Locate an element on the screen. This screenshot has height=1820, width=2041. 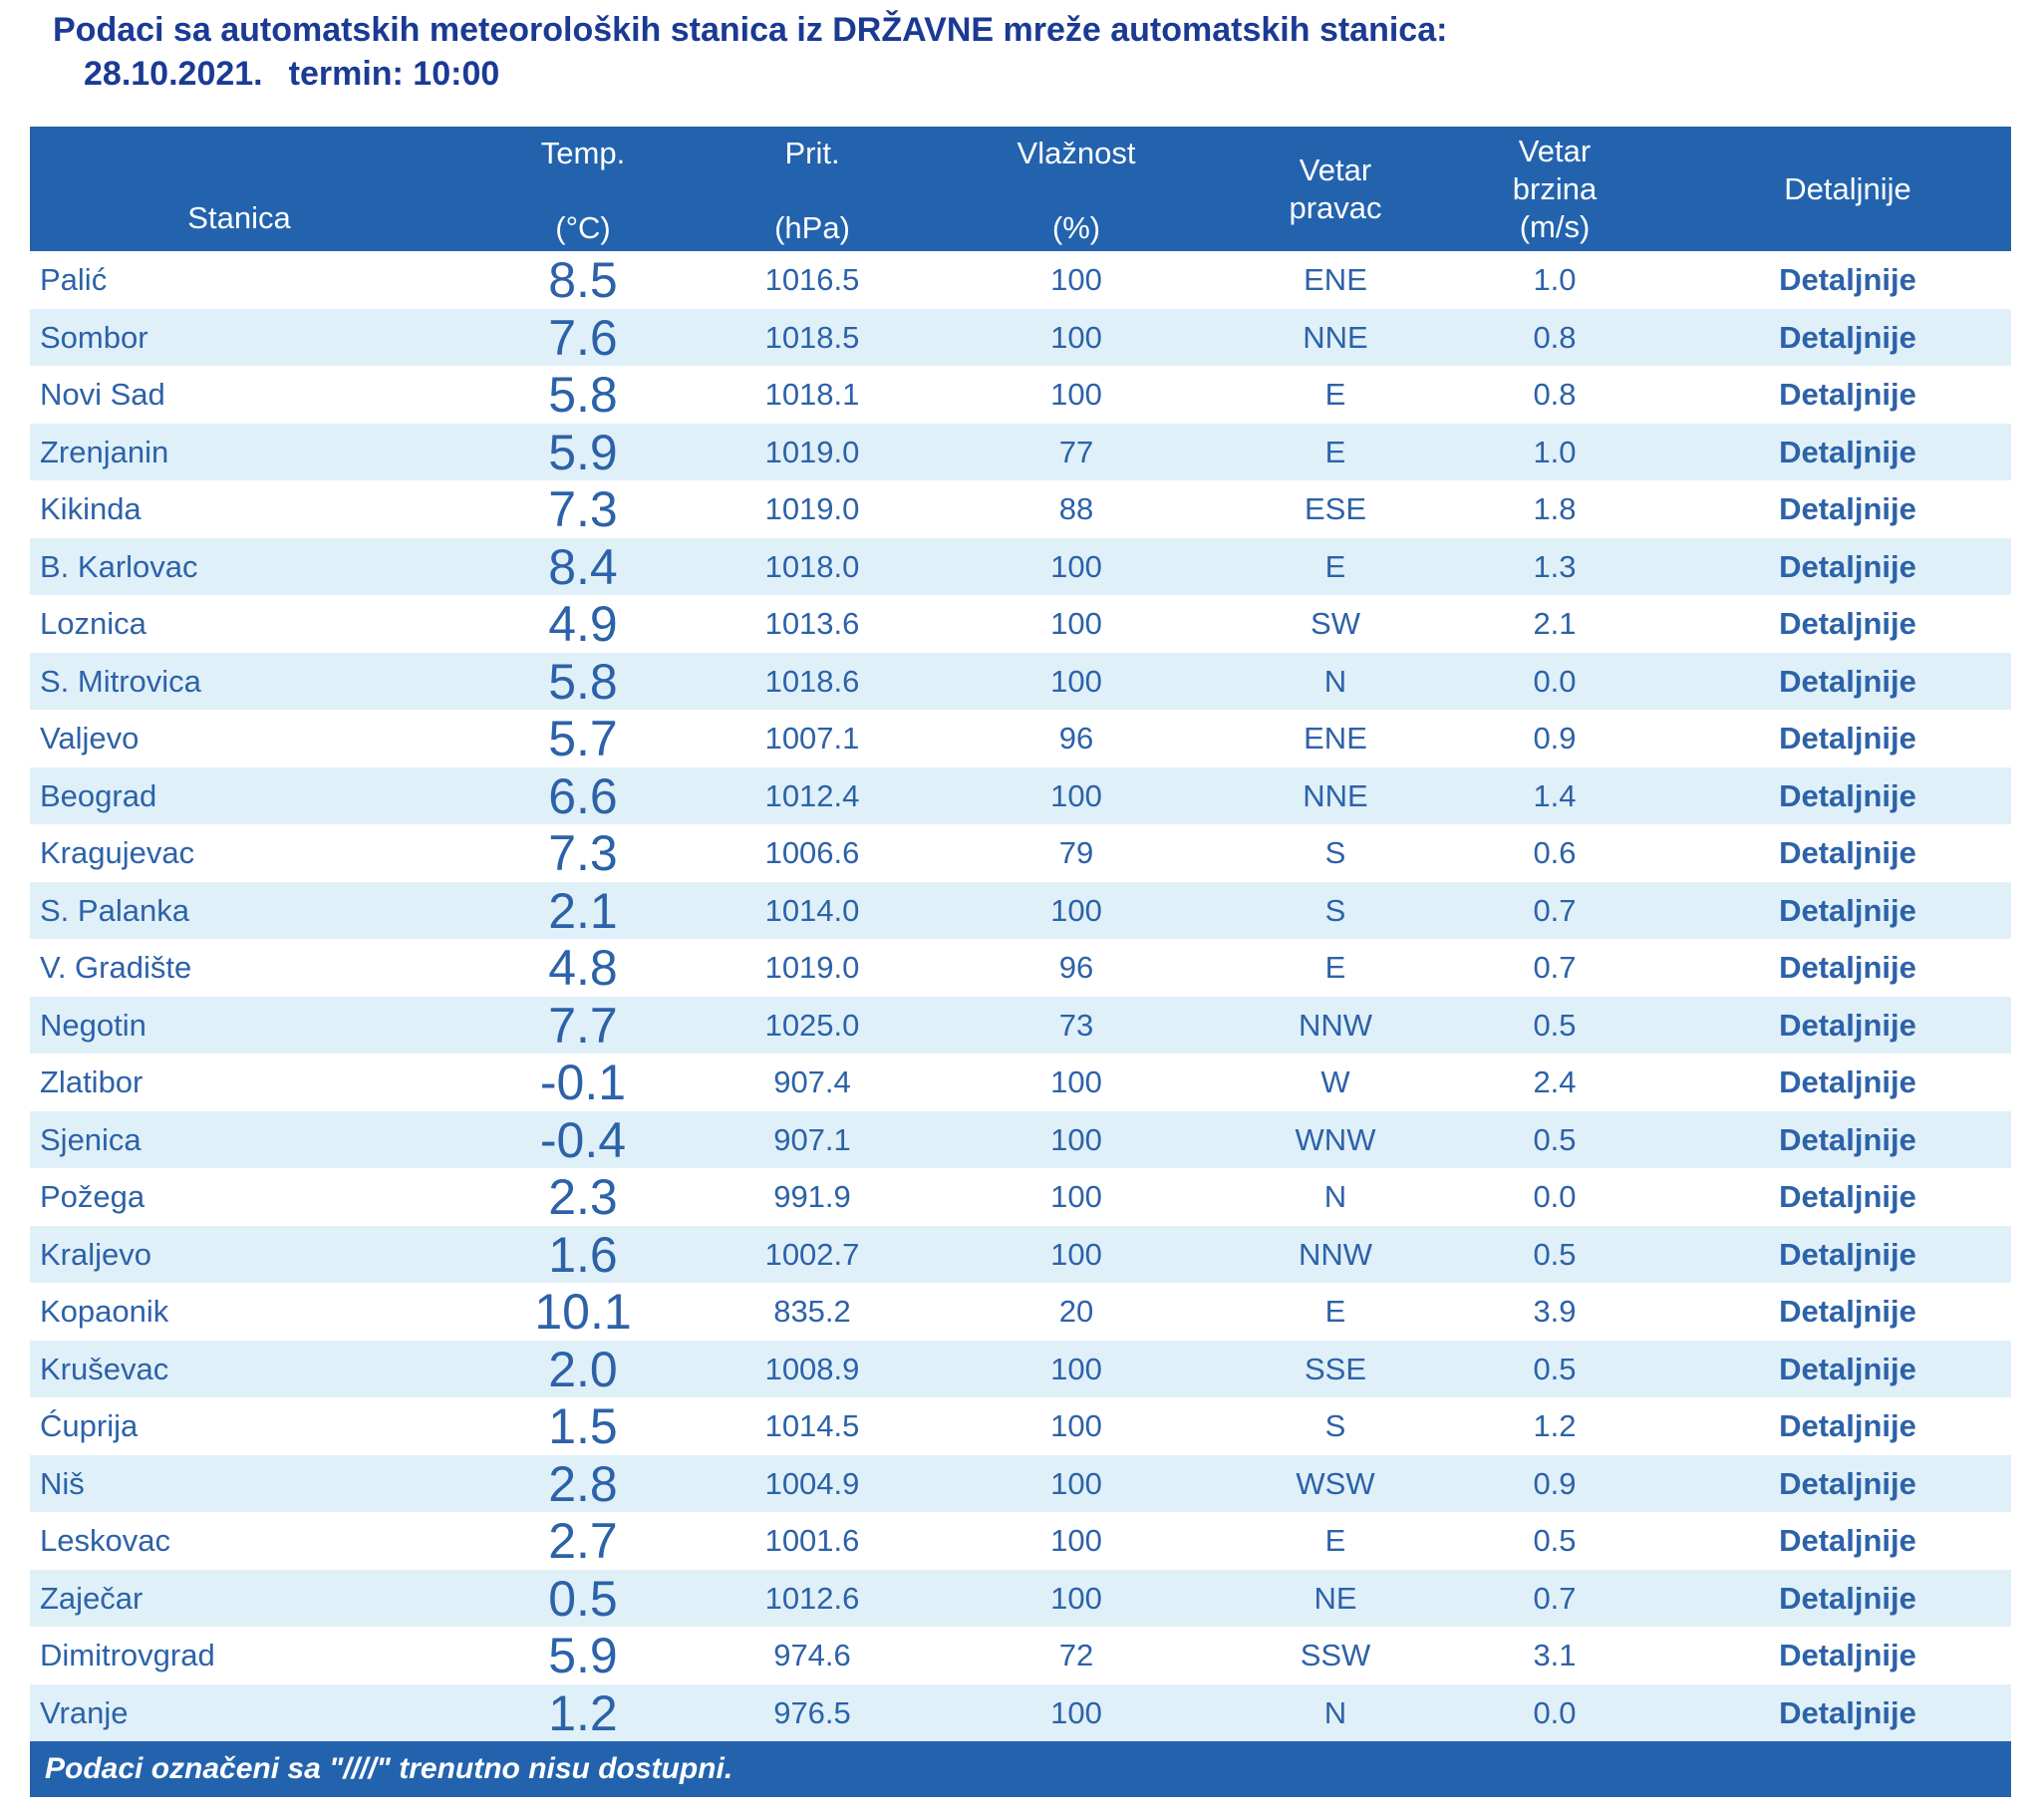
pressure-cell: 1006.6 is located at coordinates (812, 852).